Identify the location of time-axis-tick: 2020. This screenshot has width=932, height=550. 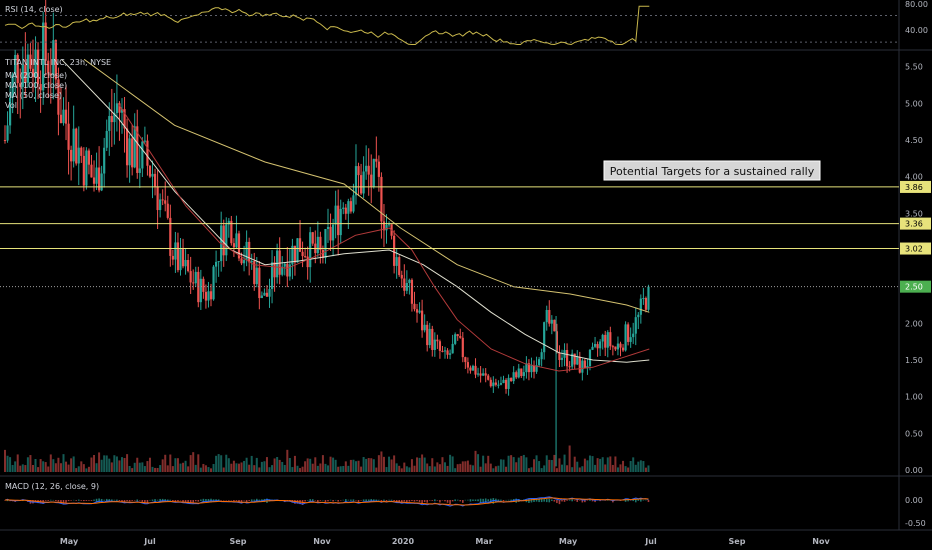
(403, 541).